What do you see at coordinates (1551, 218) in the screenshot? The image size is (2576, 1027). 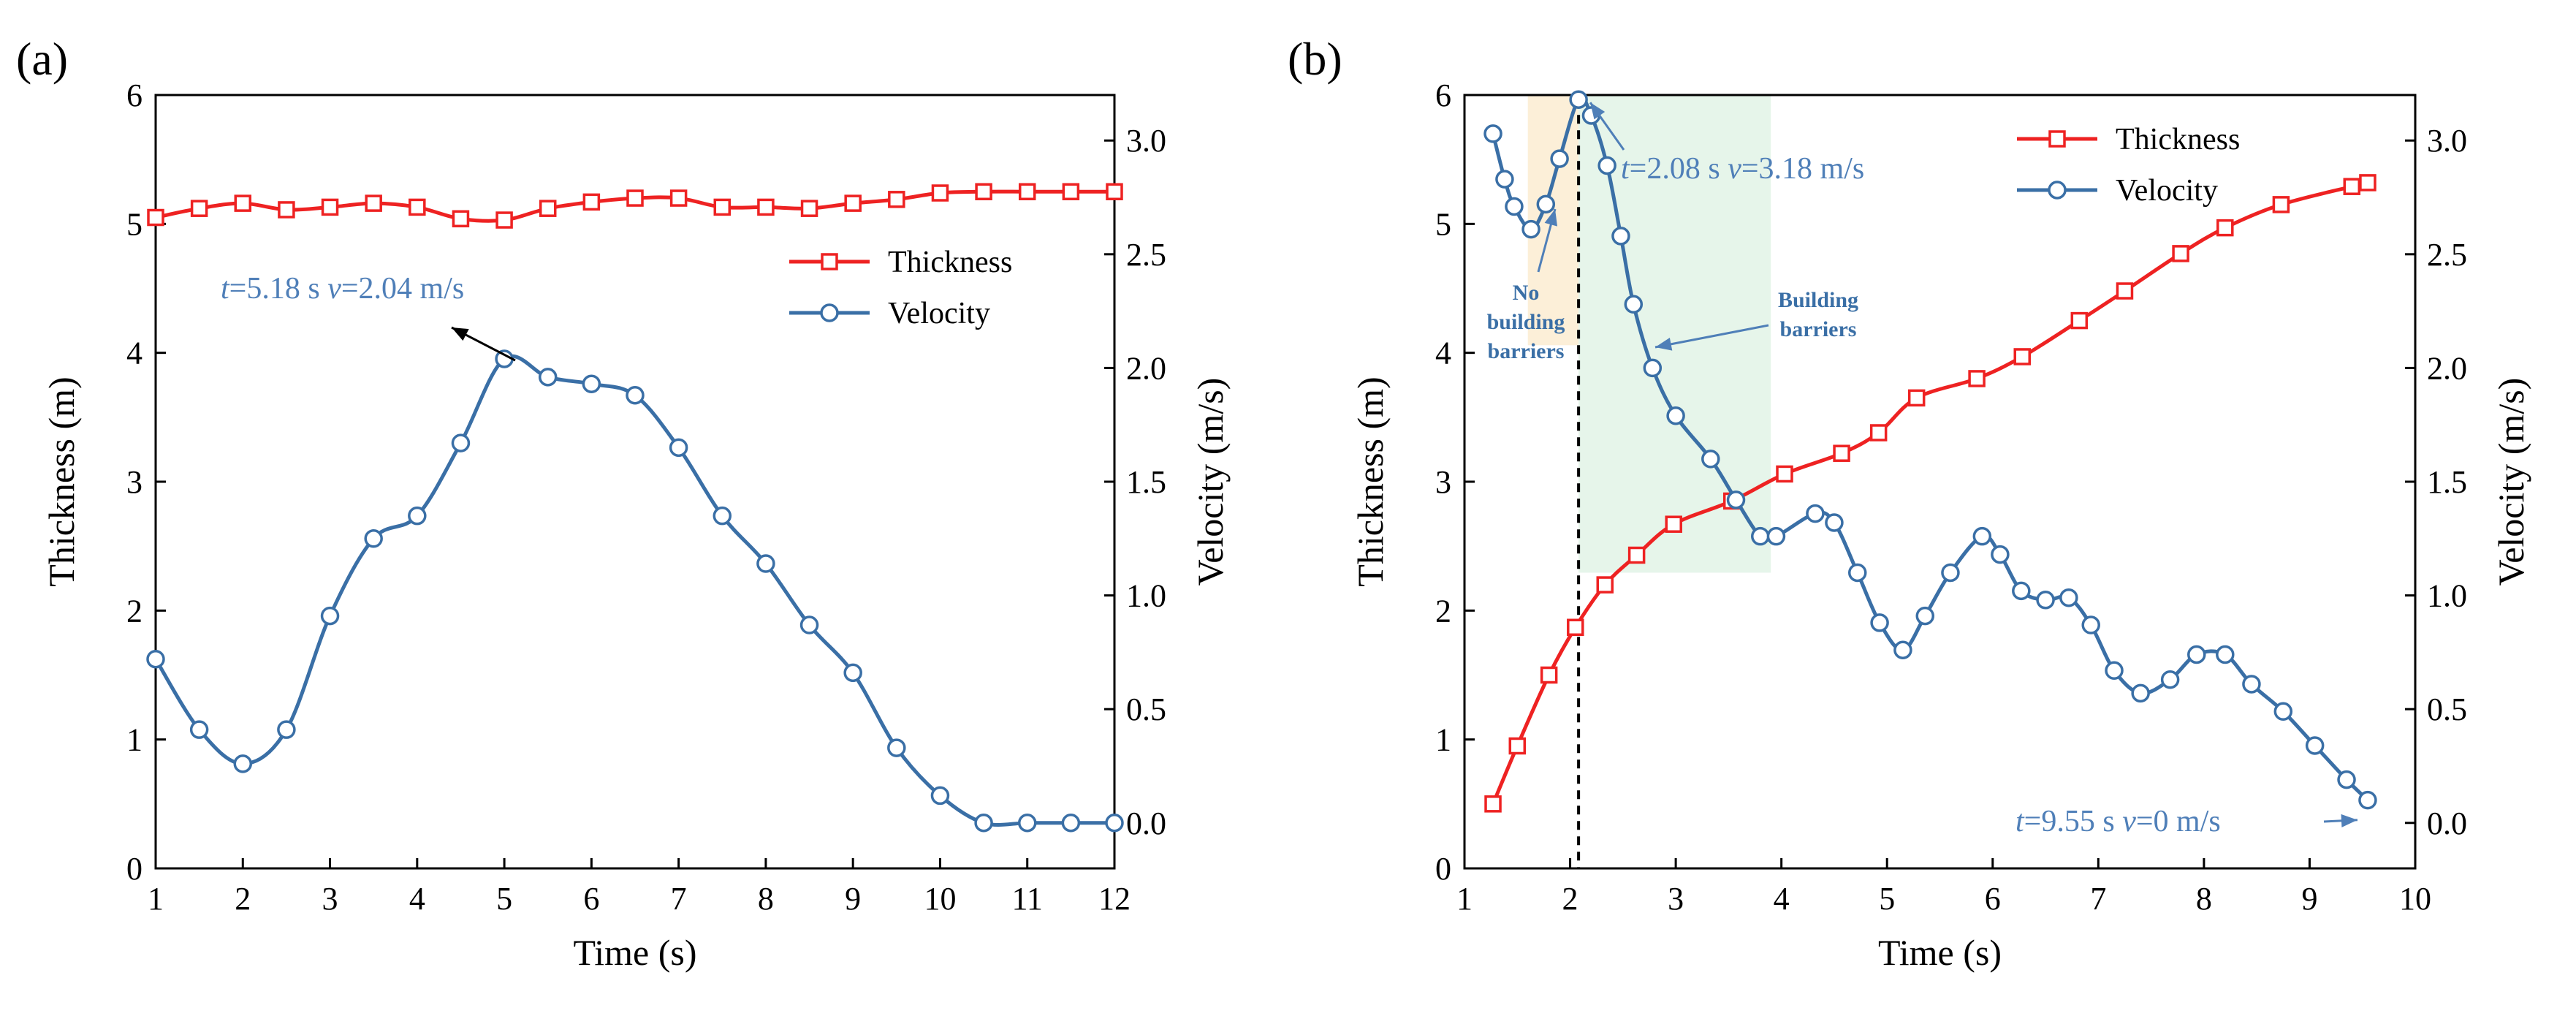 I see `region-arrow-head` at bounding box center [1551, 218].